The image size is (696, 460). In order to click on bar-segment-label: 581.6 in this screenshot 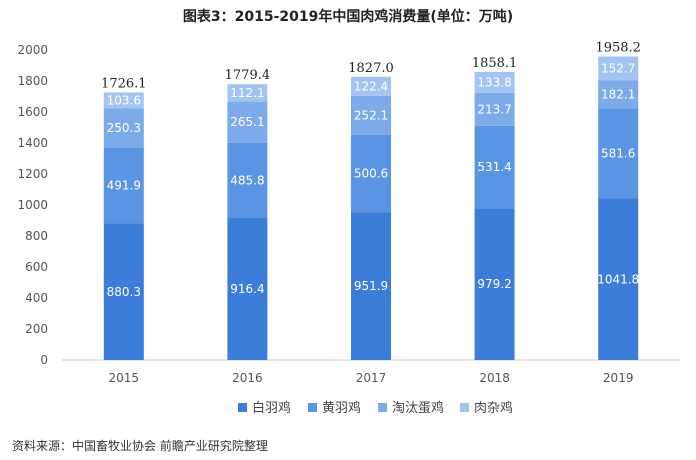, I will do `click(618, 153)`.